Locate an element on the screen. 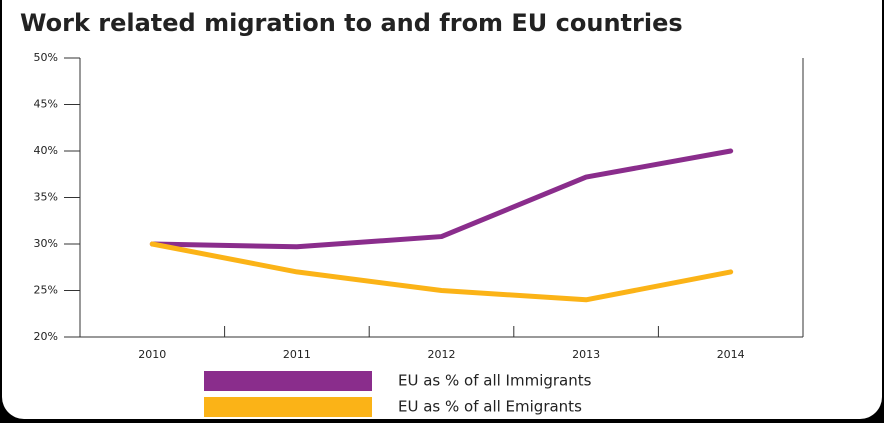  y-tick-label: 35% is located at coordinates (46, 197).